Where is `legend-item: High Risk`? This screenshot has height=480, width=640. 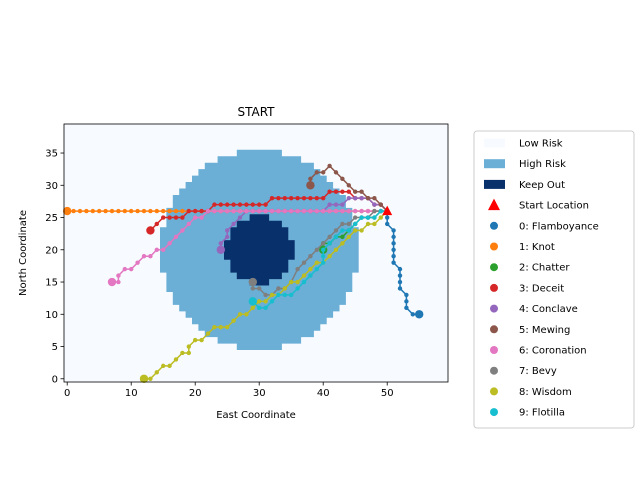 legend-item: High Risk is located at coordinates (525, 164).